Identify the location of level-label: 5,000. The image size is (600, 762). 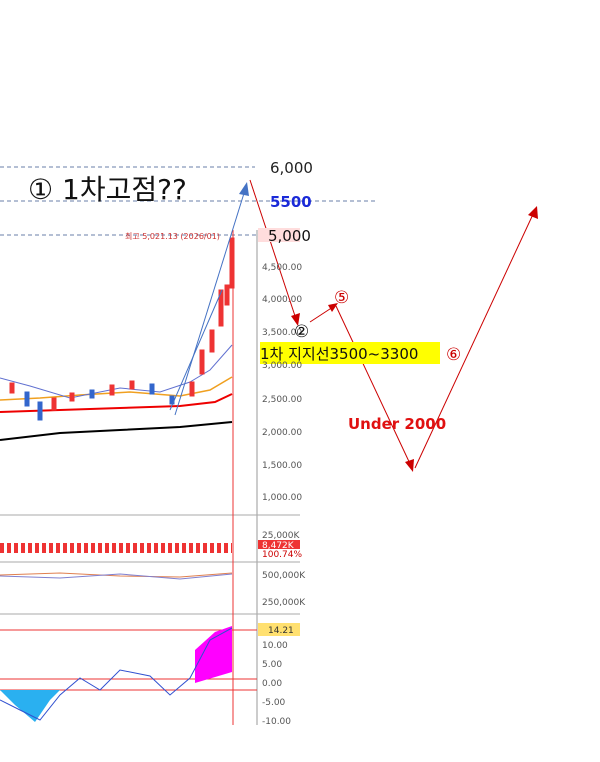
(289, 236).